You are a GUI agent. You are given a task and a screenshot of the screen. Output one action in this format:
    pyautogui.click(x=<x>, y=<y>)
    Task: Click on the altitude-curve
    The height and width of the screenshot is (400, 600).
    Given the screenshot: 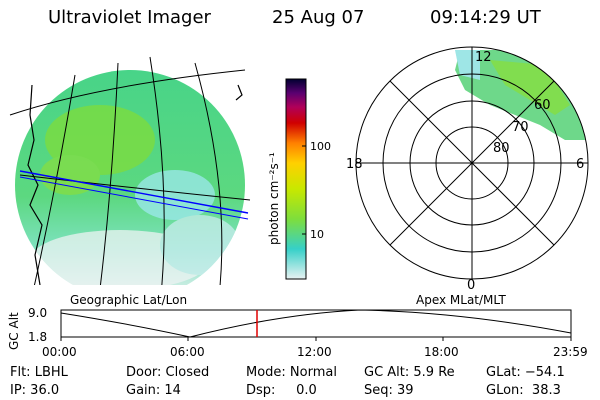 What is the action you would take?
    pyautogui.click(x=316, y=323)
    